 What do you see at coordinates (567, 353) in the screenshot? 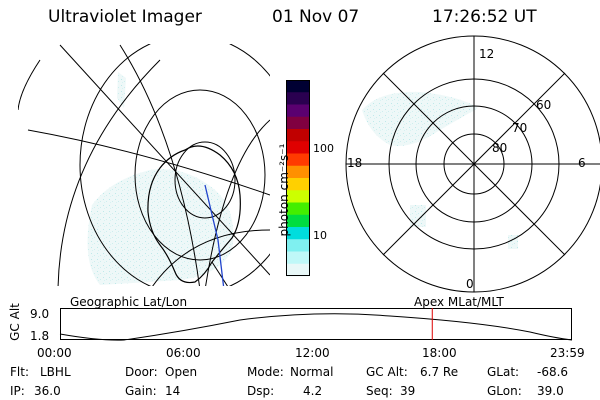
I see `time-tick-2359: 23:59` at bounding box center [567, 353].